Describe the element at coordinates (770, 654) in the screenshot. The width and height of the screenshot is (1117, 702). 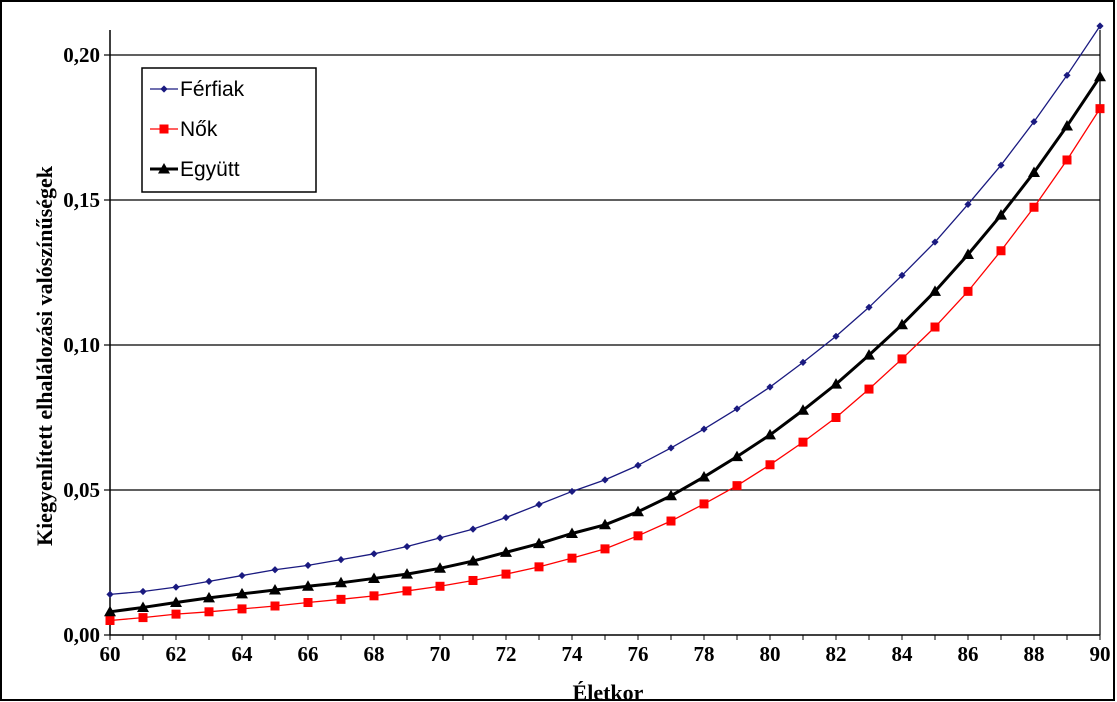
I see `x-tick-label: 80` at that location.